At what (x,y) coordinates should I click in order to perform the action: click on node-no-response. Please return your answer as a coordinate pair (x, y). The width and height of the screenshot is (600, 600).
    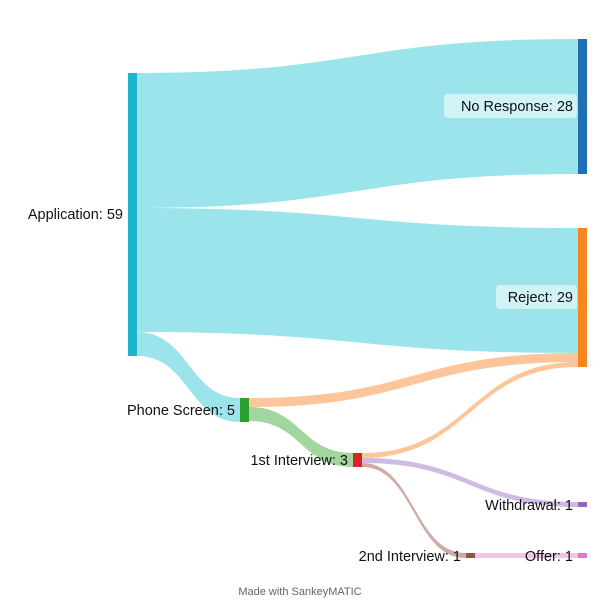
    Looking at the image, I should click on (582, 106).